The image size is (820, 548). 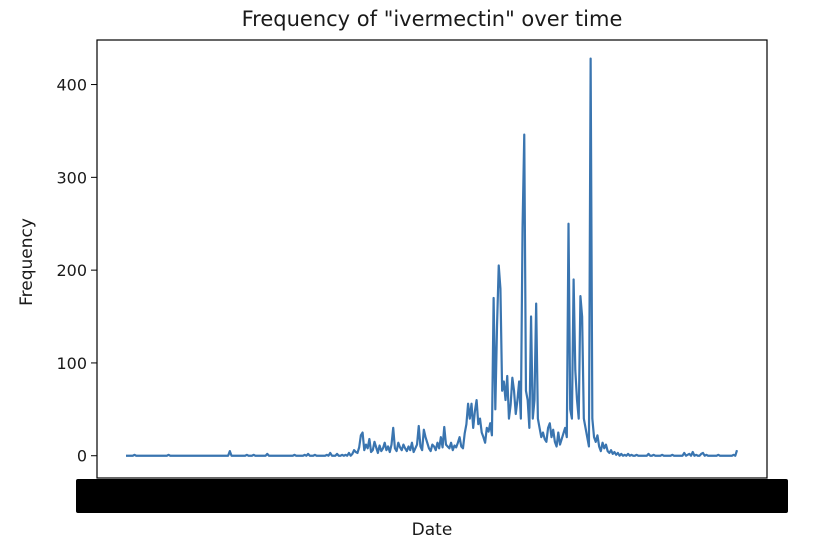 I want to click on y-axis: 0 100 200 300 400, so click(x=76, y=271).